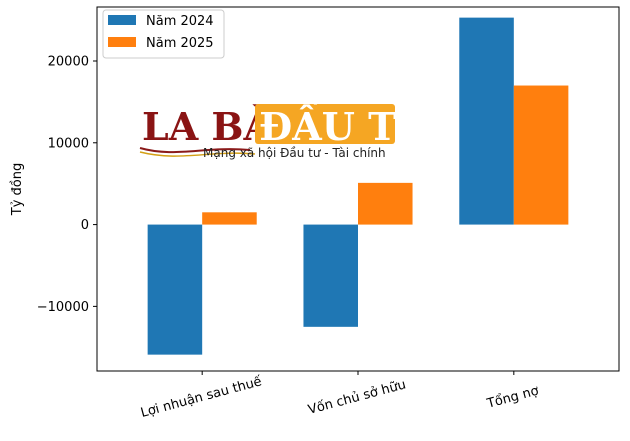 This screenshot has width=630, height=441. Describe the element at coordinates (68, 61) in the screenshot. I see `y-tick-label: 20000` at that location.